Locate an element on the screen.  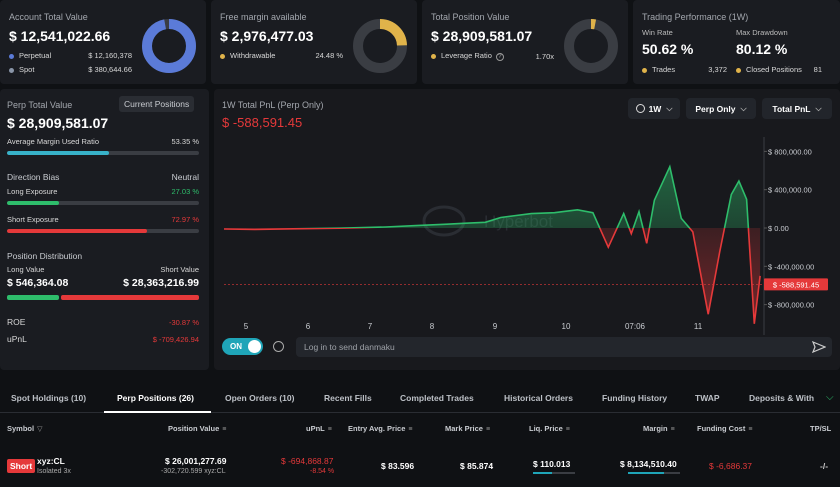
closed-dot-icon is located at coordinates (738, 70).